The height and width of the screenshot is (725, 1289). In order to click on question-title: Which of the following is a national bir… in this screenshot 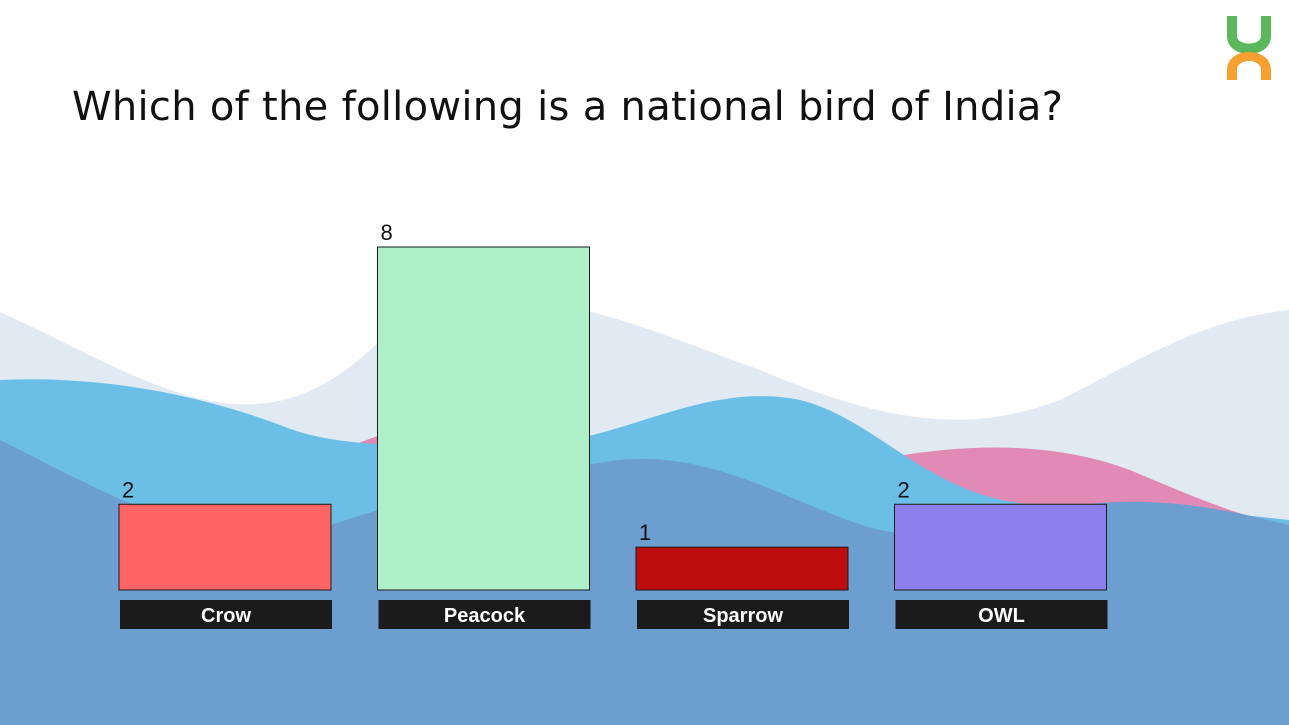, I will do `click(568, 107)`.